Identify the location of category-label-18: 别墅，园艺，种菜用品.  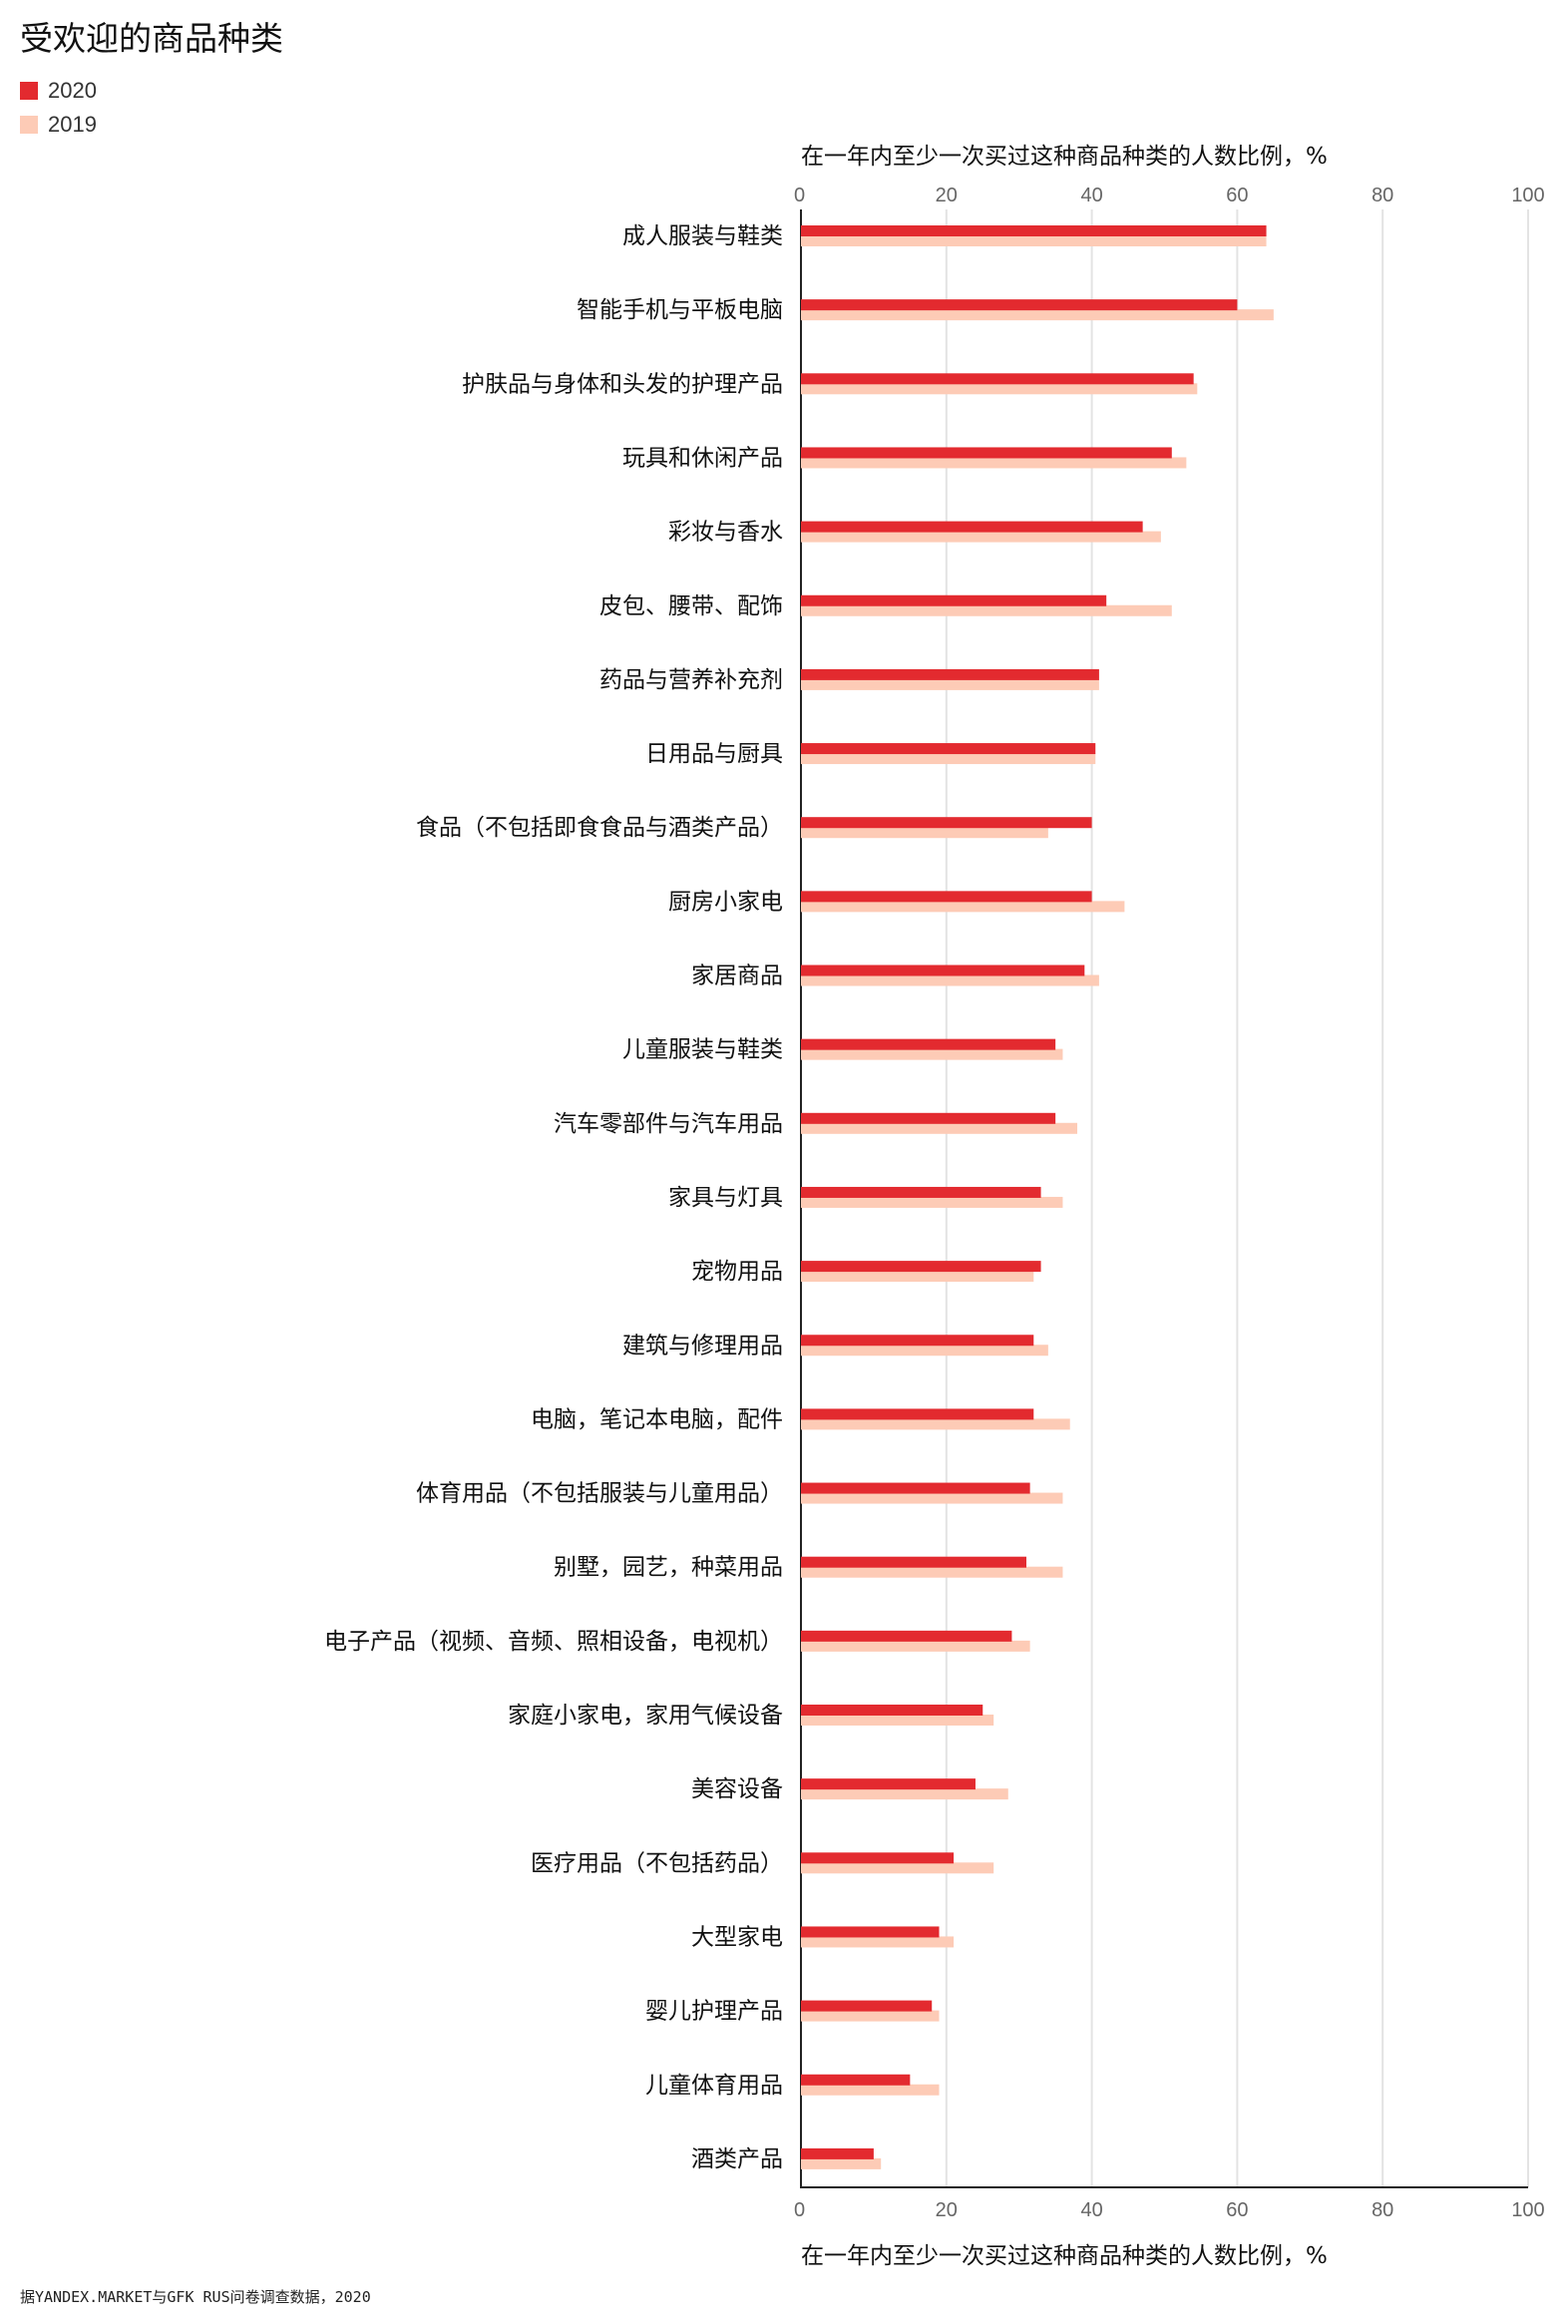
(669, 1568).